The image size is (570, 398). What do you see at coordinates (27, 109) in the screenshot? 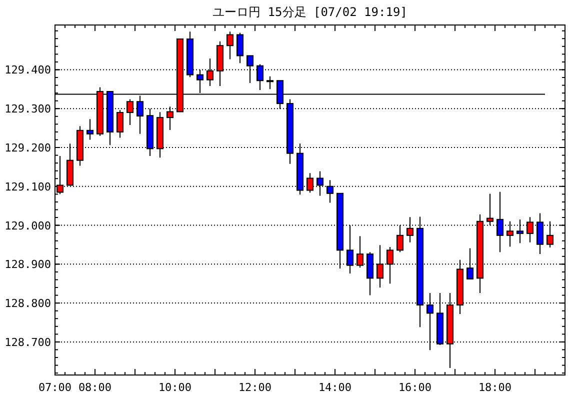
I see `y-tick-label: 129.300` at bounding box center [27, 109].